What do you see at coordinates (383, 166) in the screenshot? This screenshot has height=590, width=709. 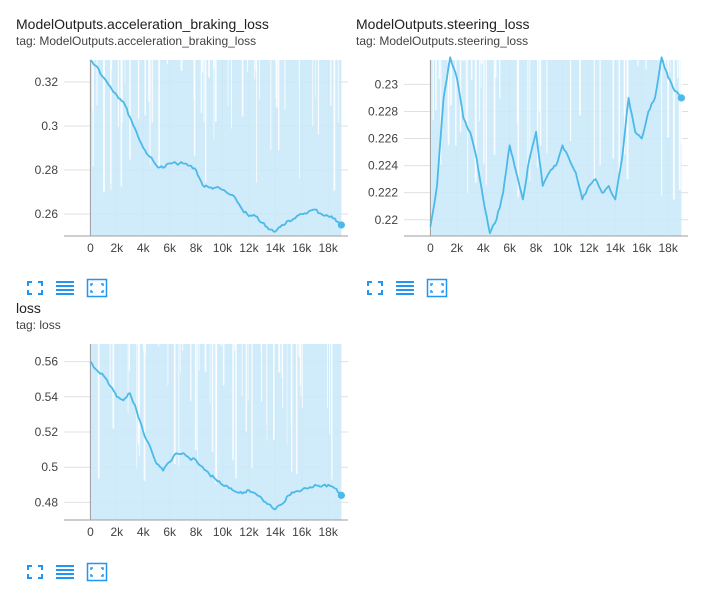 I see `y-tick-label: 0.224` at bounding box center [383, 166].